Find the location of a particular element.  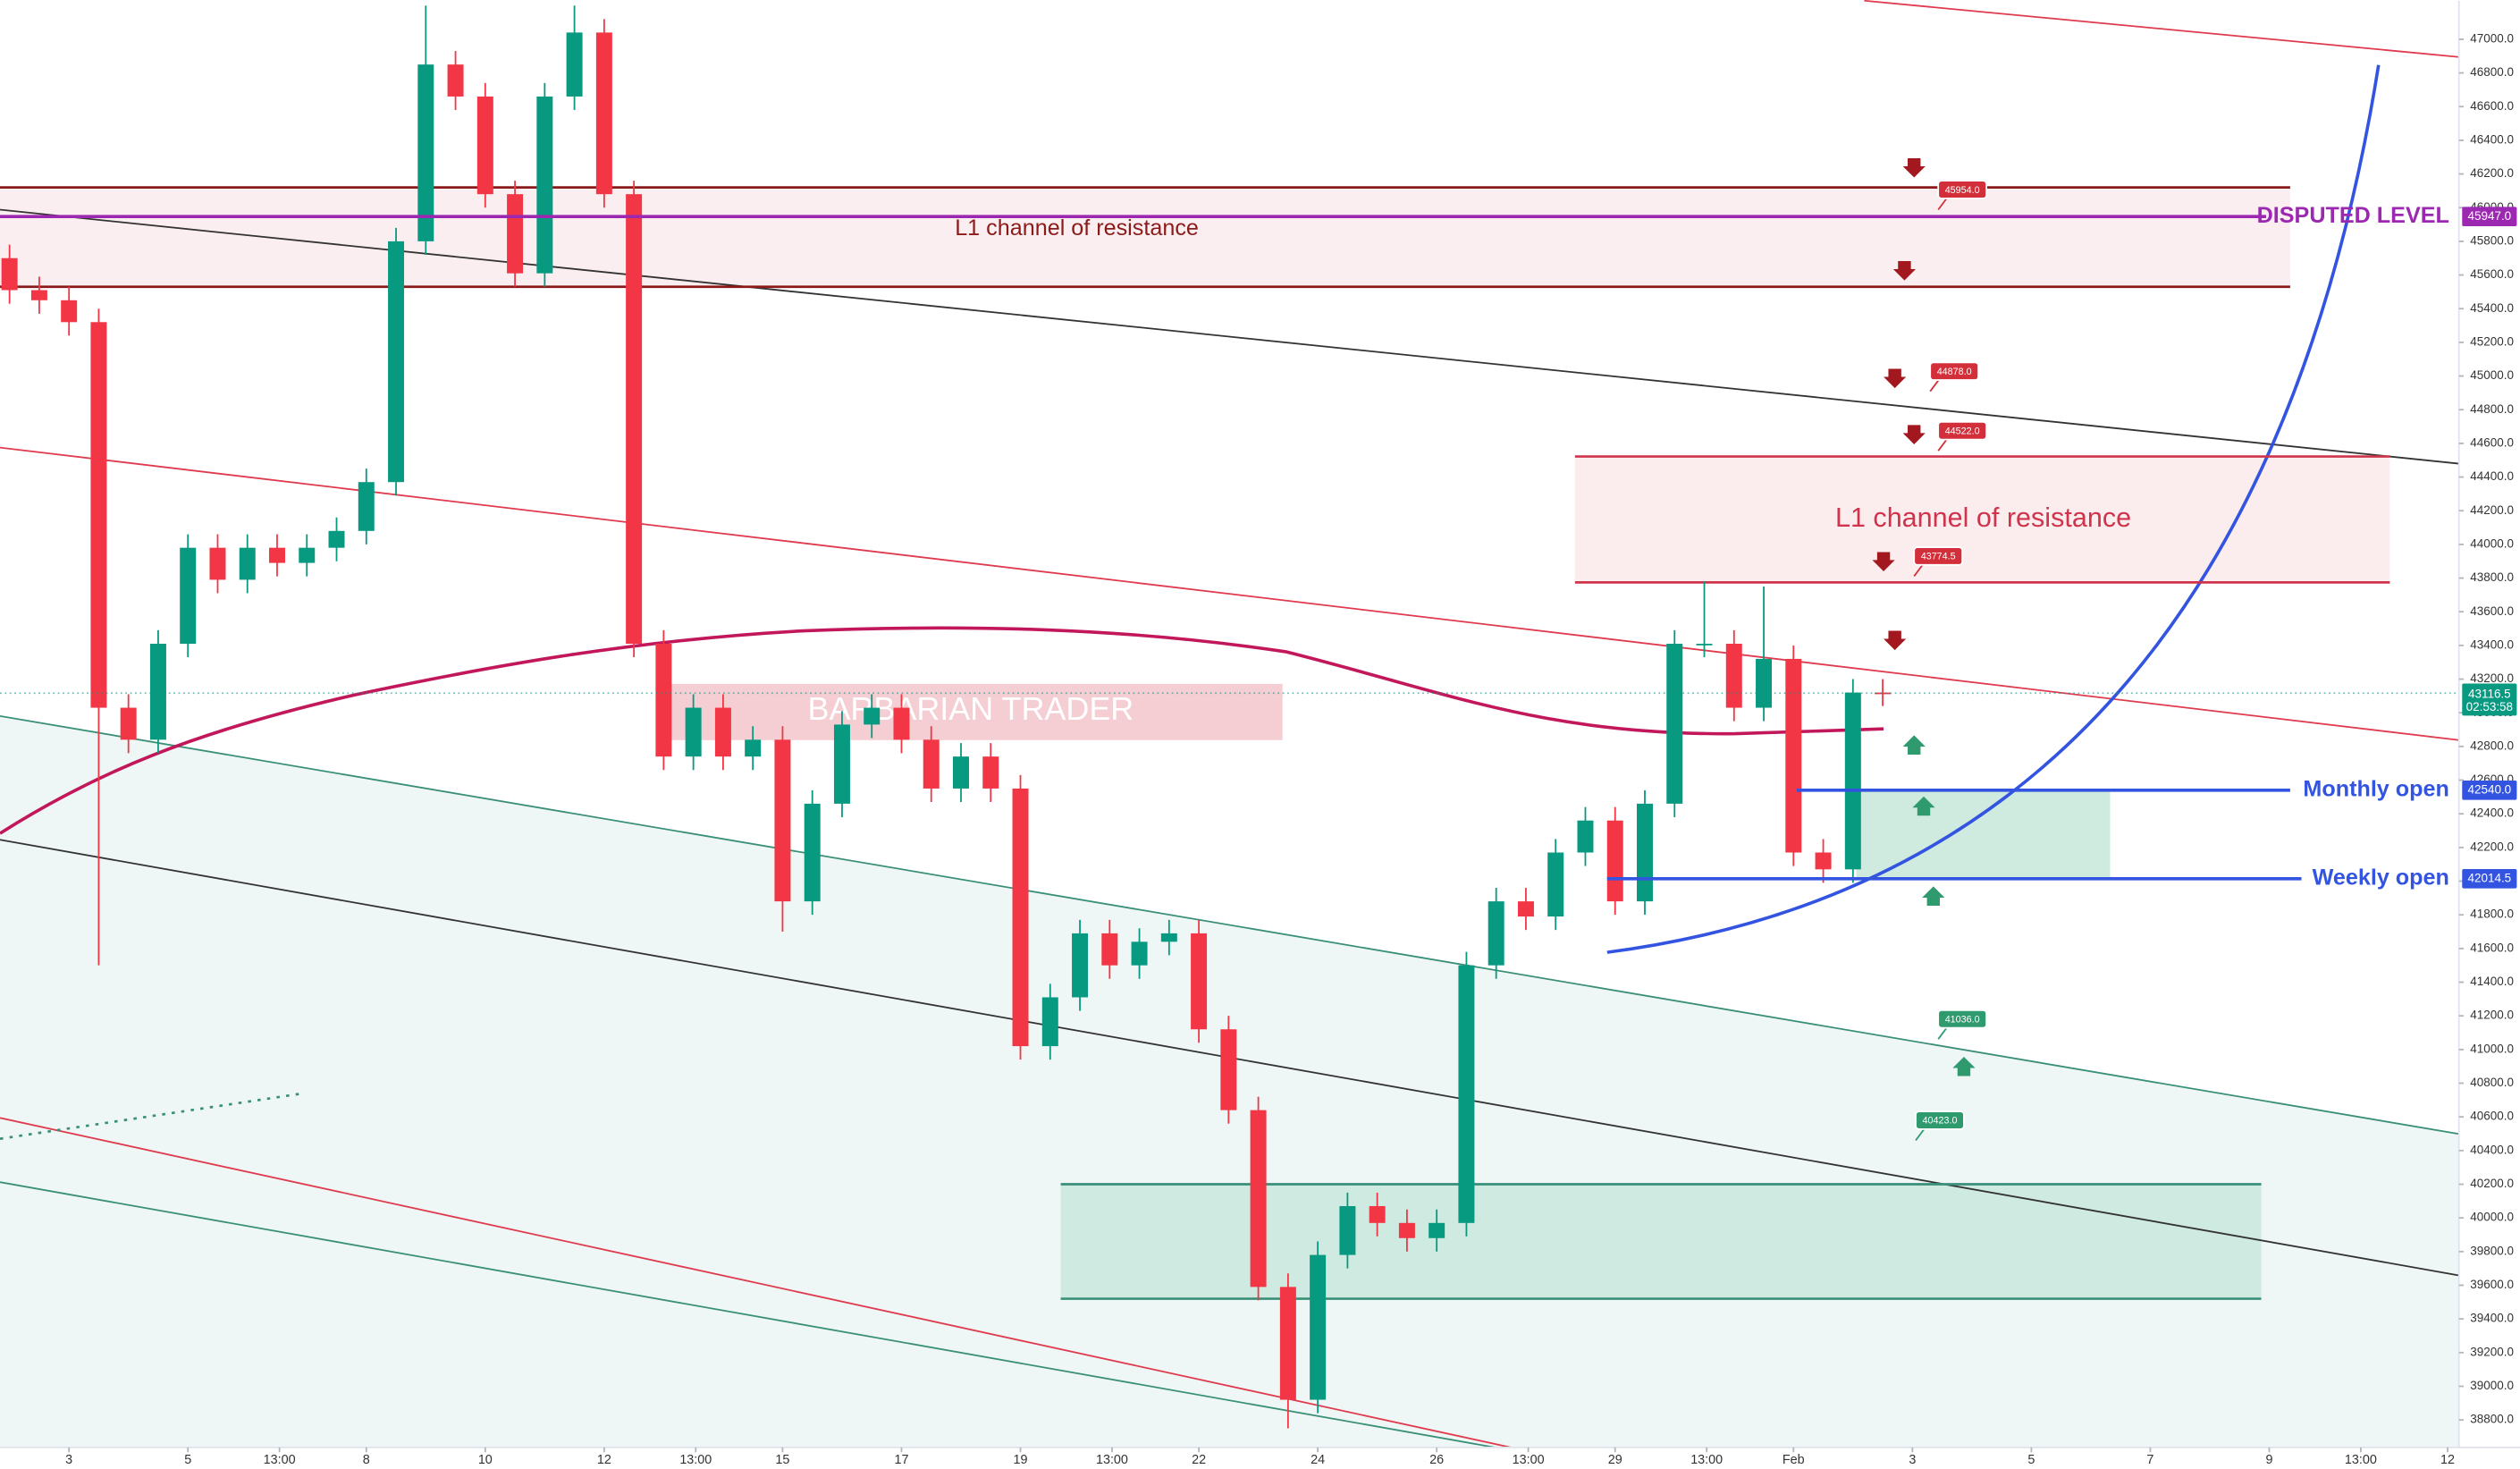

axis-tag-label: 42014.5 is located at coordinates (2489, 878).